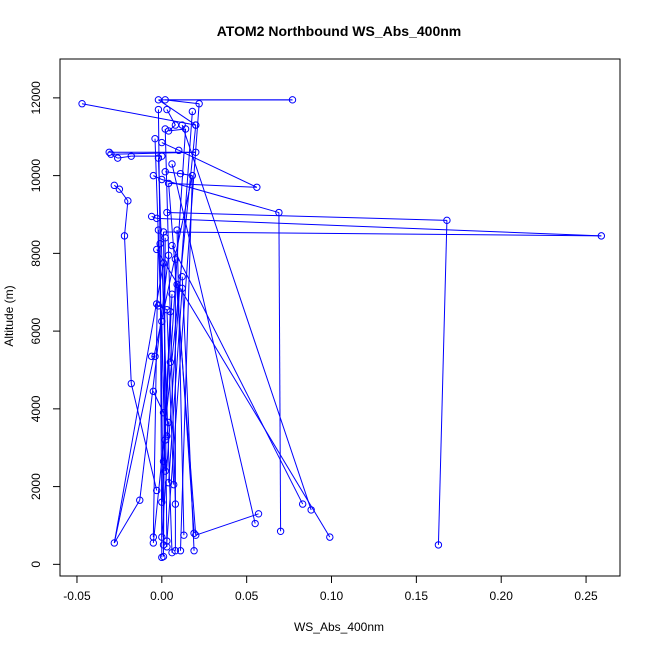 This screenshot has height=650, width=650. Describe the element at coordinates (36, 98) in the screenshot. I see `y-tick-label: 12000` at that location.